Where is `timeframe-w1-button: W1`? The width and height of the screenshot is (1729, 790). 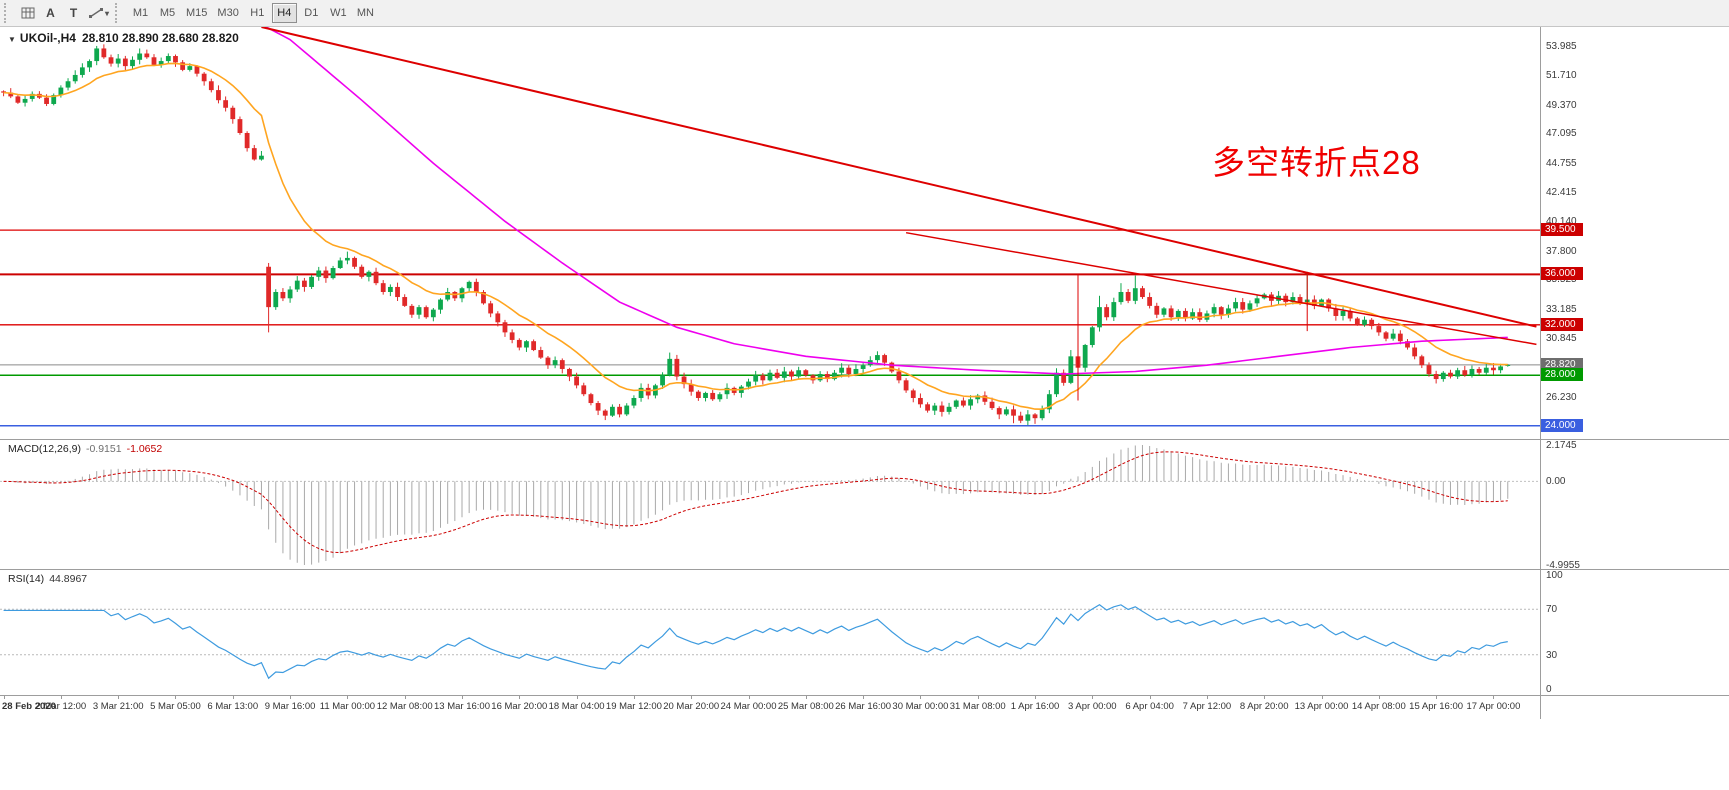 timeframe-w1-button: W1 is located at coordinates (338, 13).